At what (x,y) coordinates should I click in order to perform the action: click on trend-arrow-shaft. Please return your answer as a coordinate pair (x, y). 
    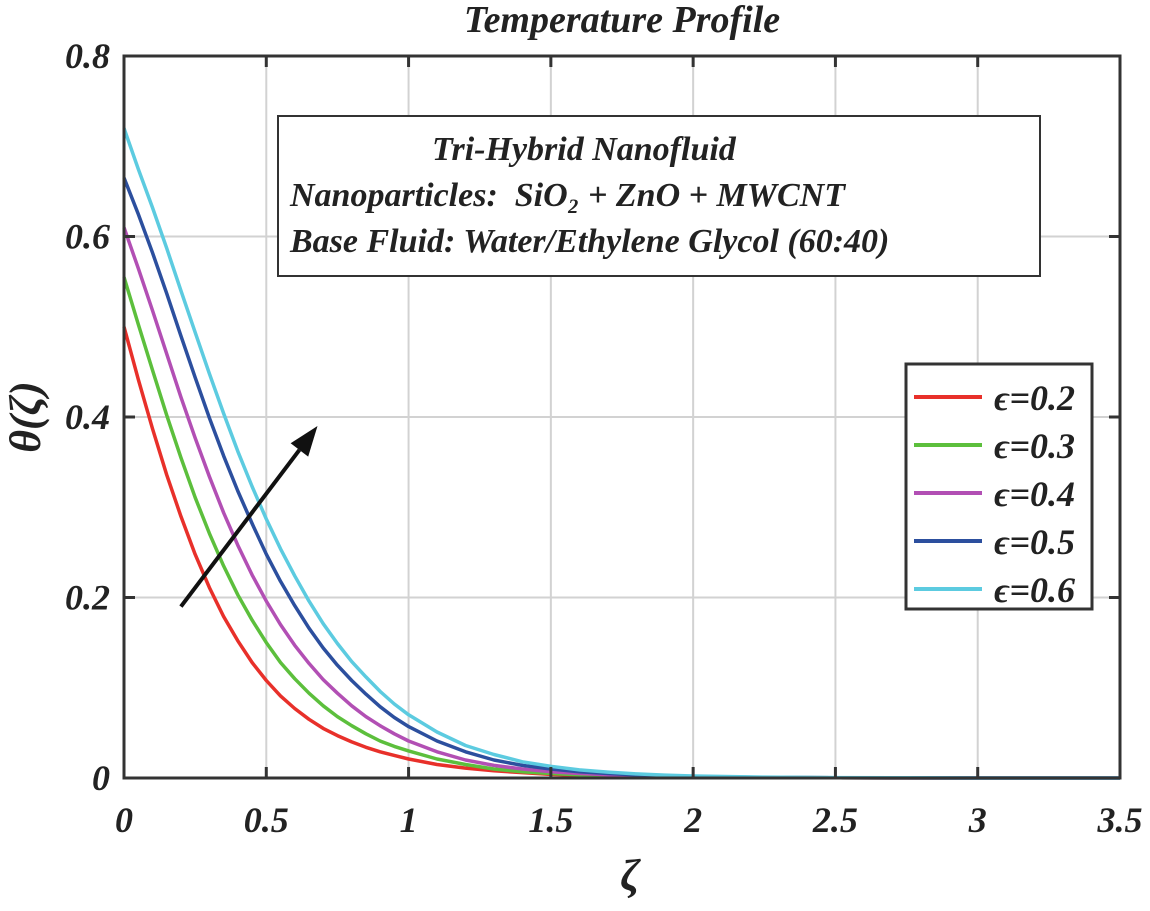
    Looking at the image, I should click on (240, 528).